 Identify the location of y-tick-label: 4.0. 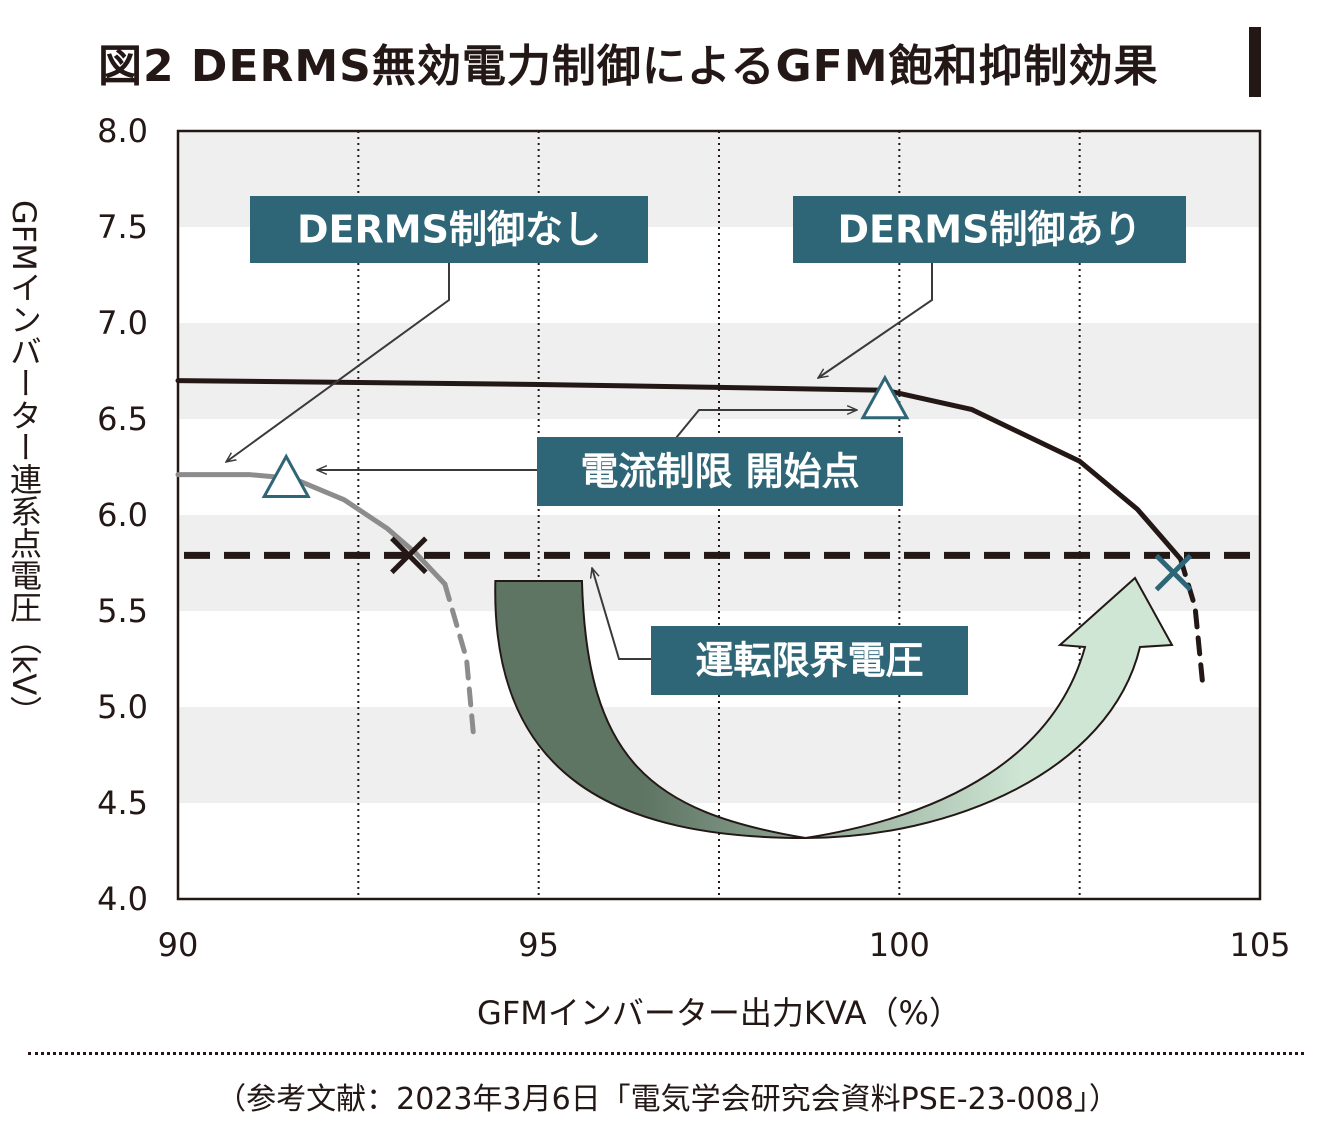
(122, 899).